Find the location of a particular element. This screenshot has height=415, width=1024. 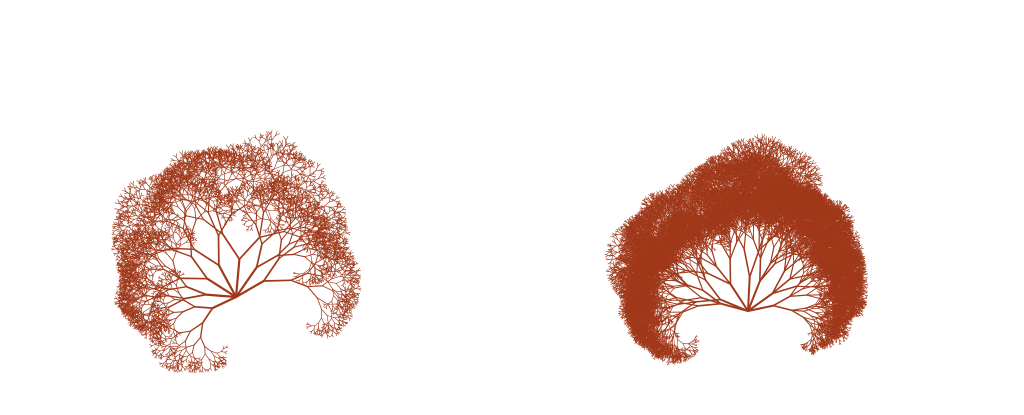

fractal-tree-sparse-branches is located at coordinates (237, 251).